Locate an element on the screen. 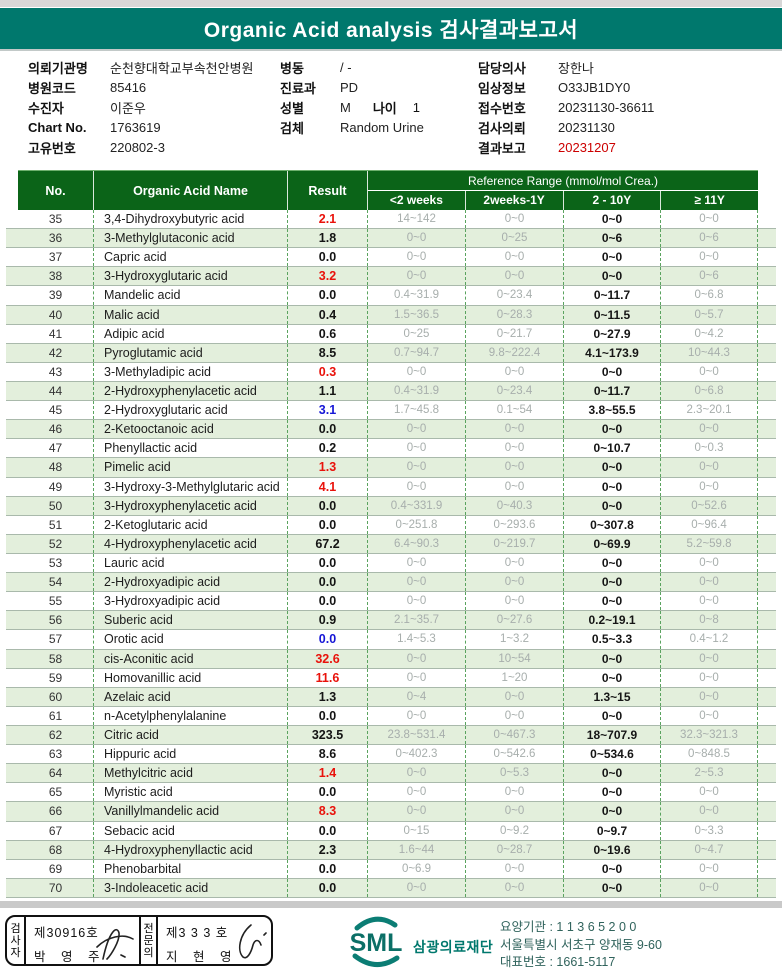 Image resolution: width=782 pixels, height=973 pixels. cell-ref-under2w: 0.4~31.9 is located at coordinates (416, 391).